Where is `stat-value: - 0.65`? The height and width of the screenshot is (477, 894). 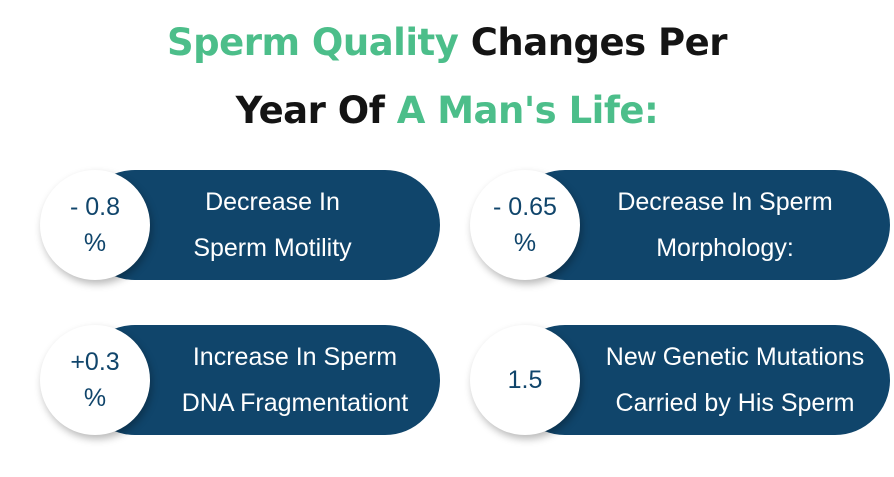 stat-value: - 0.65 is located at coordinates (525, 207).